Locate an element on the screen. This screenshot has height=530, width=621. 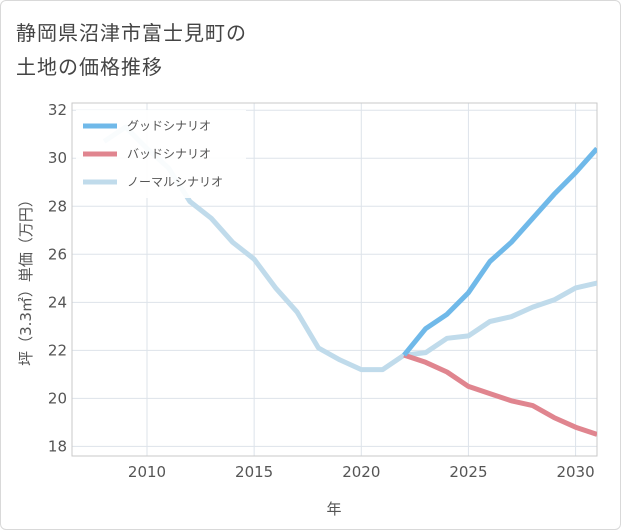
title-line-1: 静岡県沼津市富士見町の is located at coordinates (131, 33).